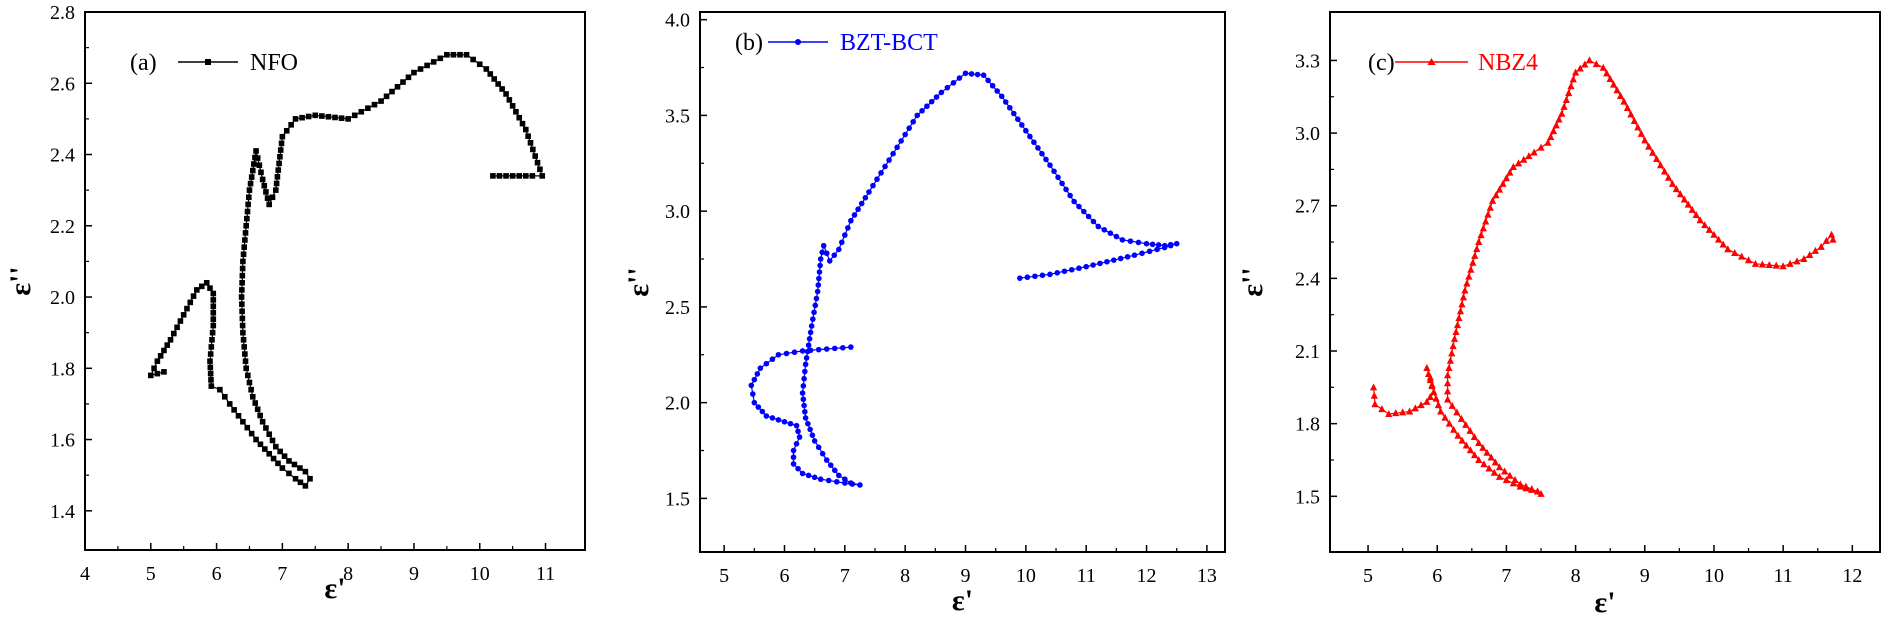  What do you see at coordinates (1086, 576) in the screenshot?
I see `x-tick-label: 11` at bounding box center [1086, 576].